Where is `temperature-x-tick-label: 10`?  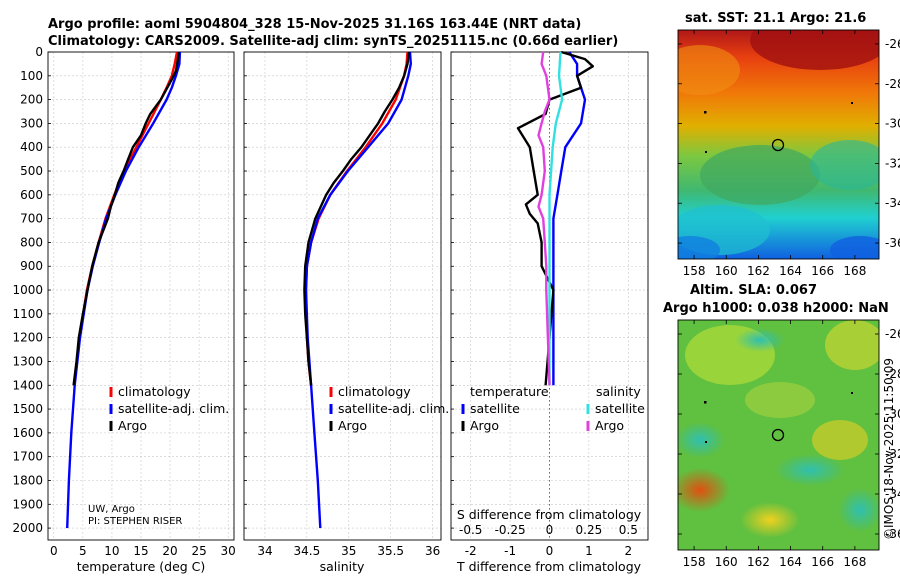 temperature-x-tick-label: 10 is located at coordinates (111, 551).